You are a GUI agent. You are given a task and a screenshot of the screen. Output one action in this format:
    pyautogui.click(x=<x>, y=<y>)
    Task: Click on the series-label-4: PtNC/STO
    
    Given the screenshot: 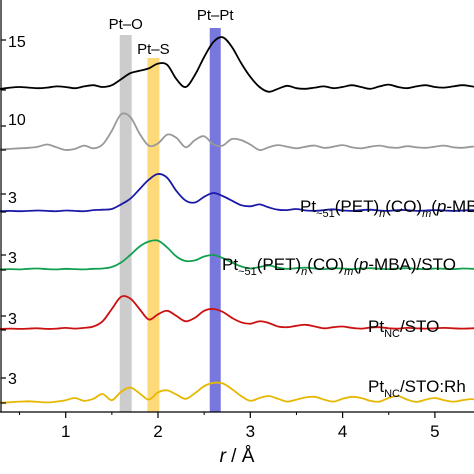 What is the action you would take?
    pyautogui.click(x=403, y=328)
    